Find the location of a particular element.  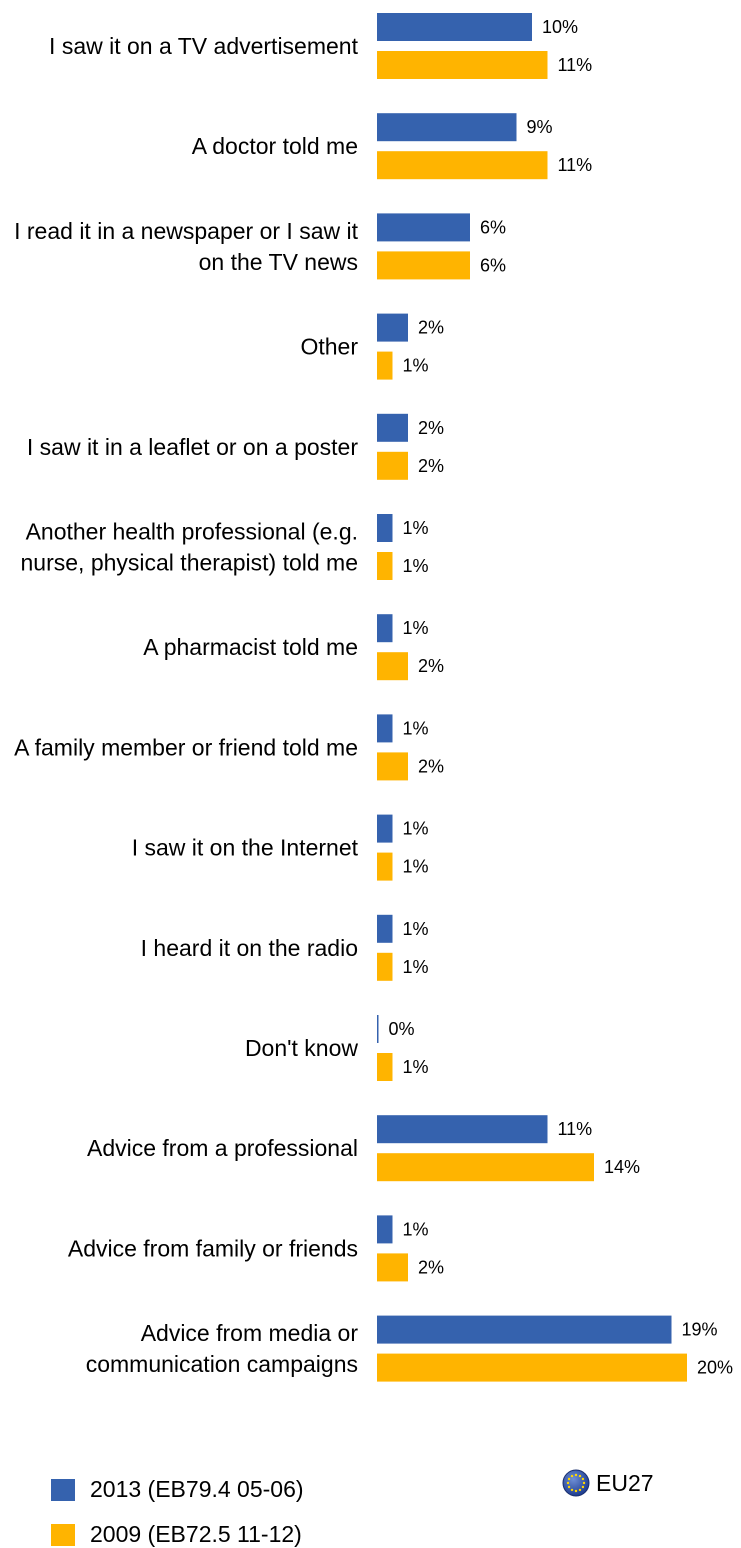

value-label-2009-5: 1% is located at coordinates (416, 566).